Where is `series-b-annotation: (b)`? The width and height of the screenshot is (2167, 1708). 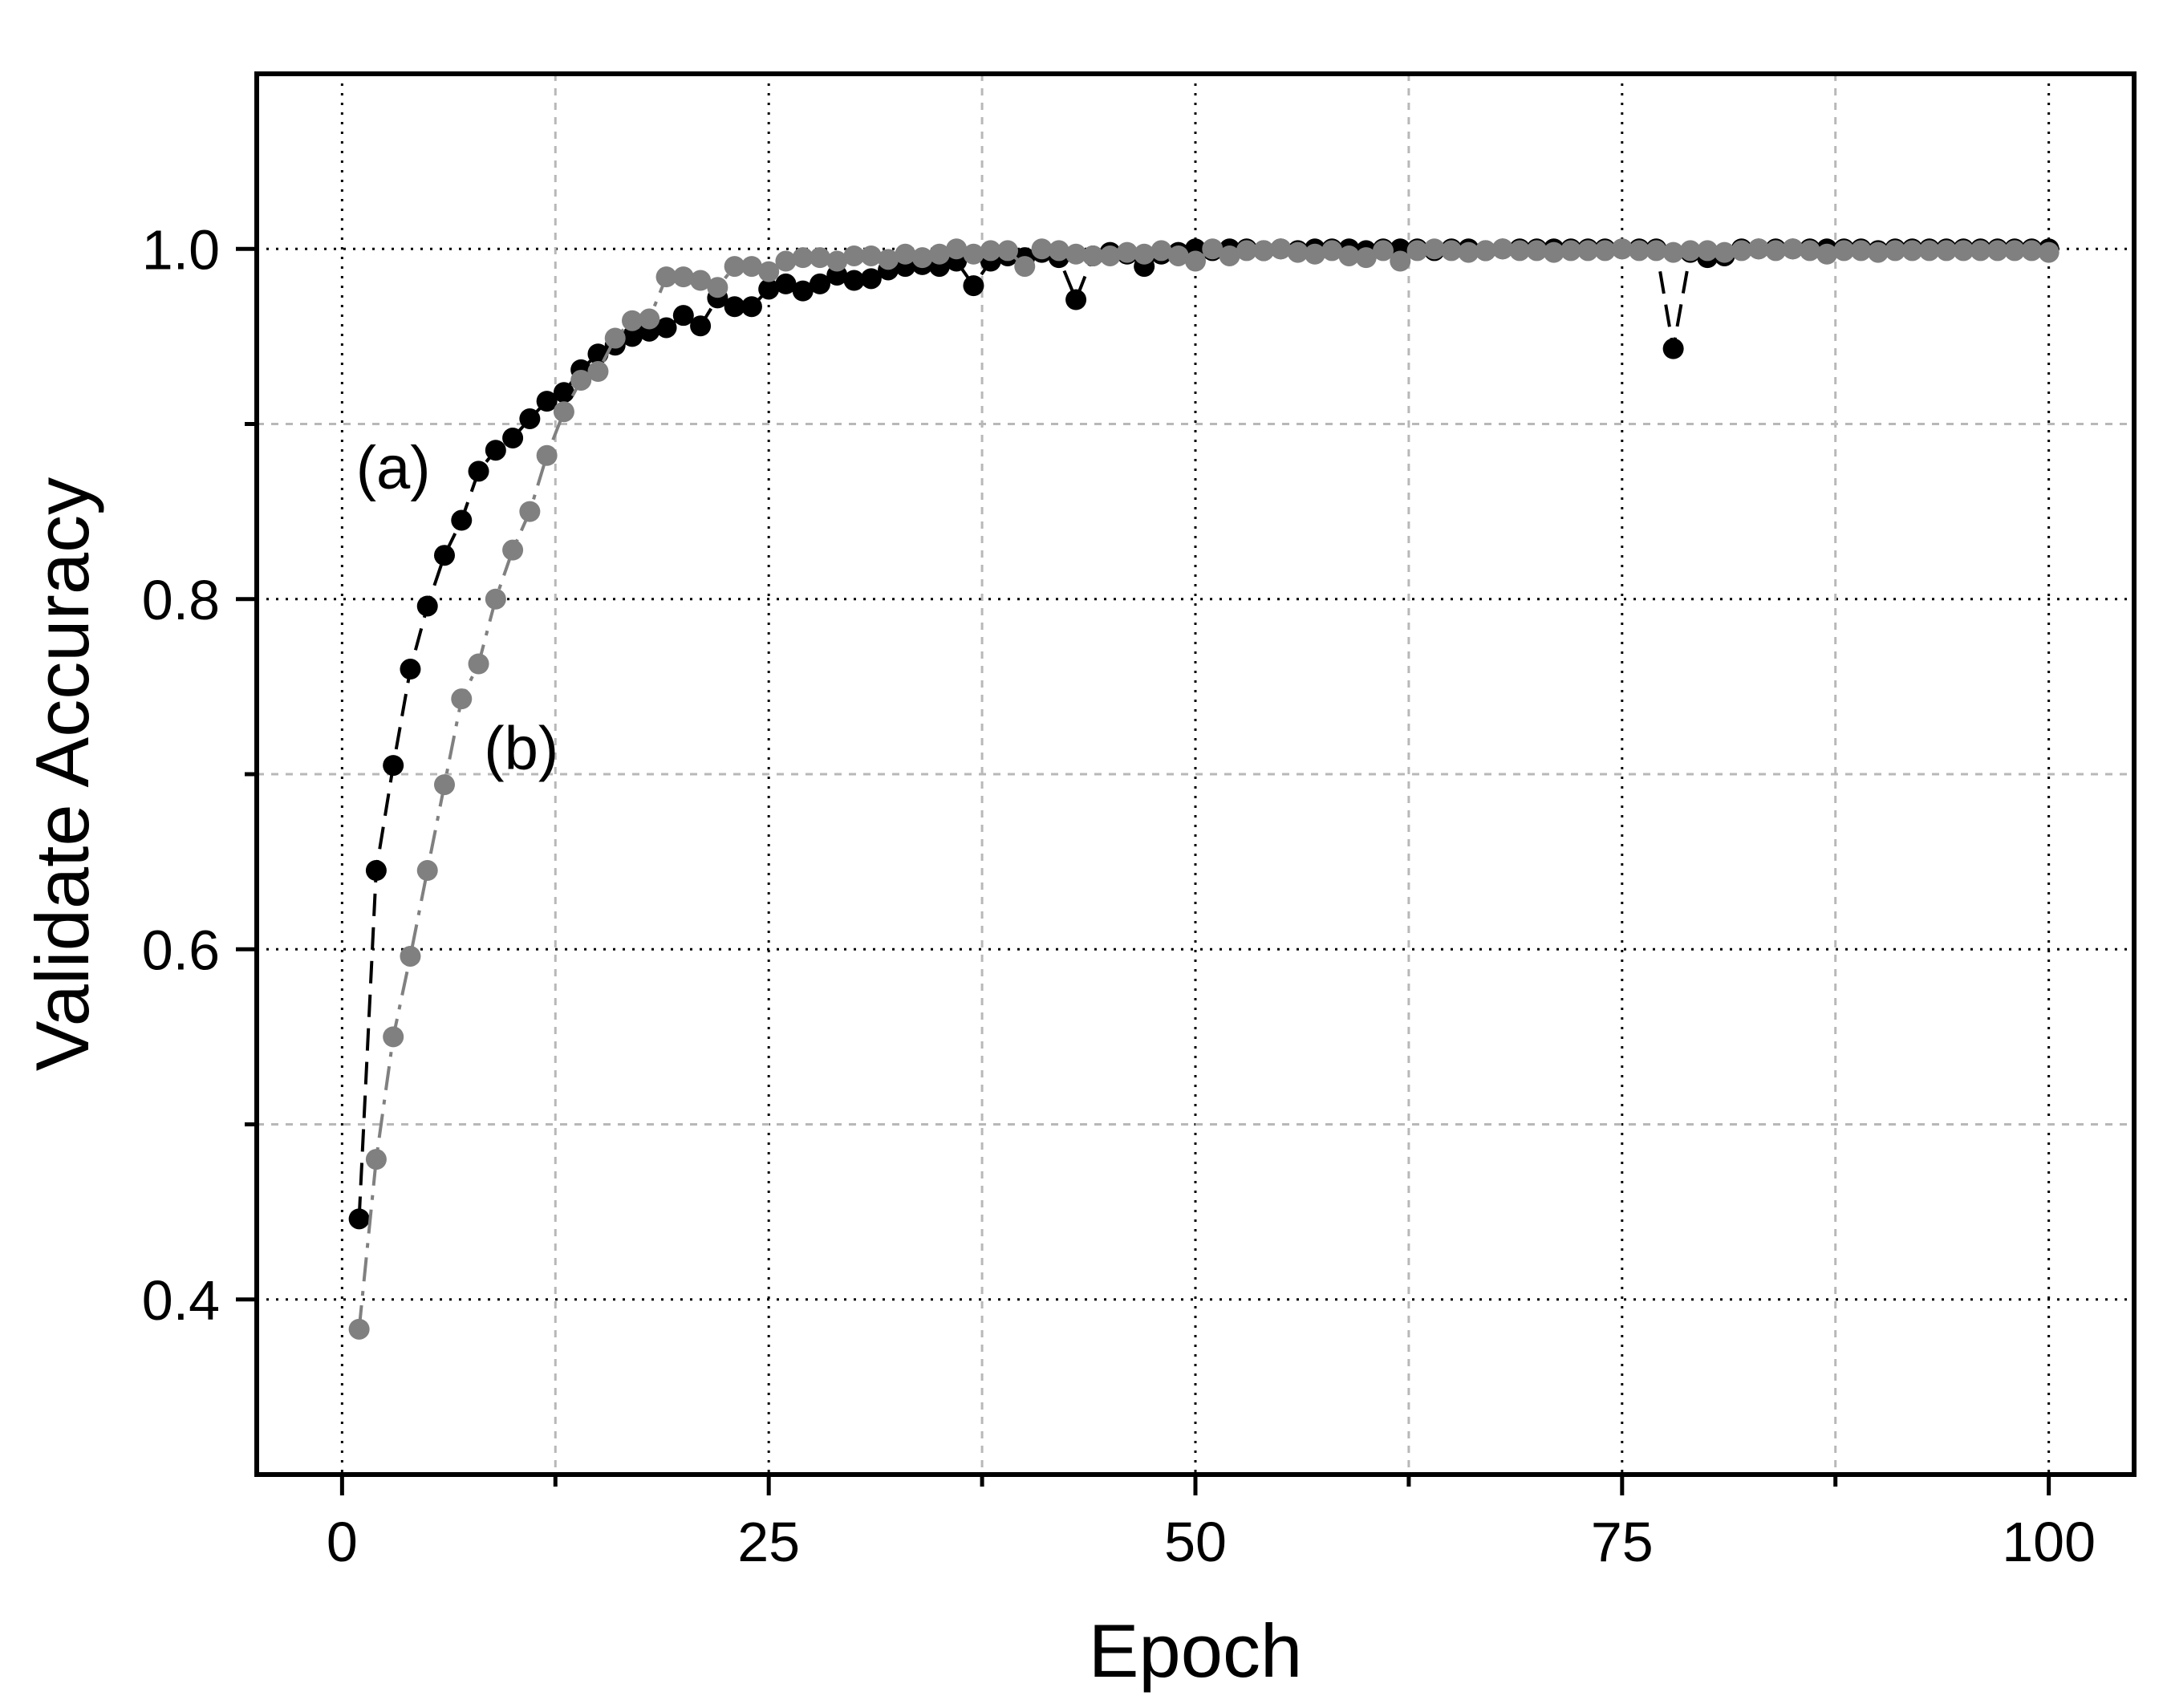 series-b-annotation: (b) is located at coordinates (521, 748).